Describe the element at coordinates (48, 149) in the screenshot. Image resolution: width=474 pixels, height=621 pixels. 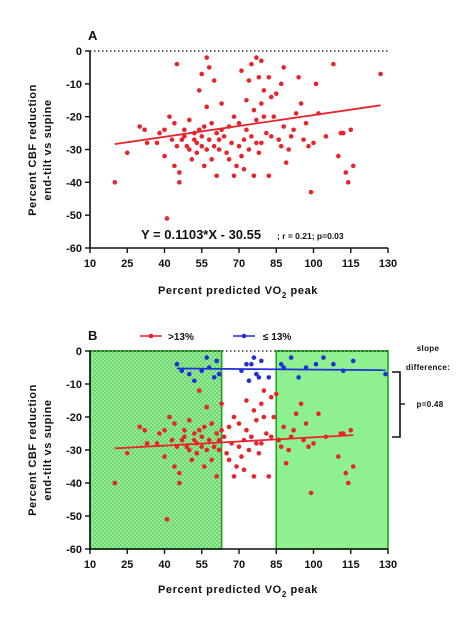
I see `panel-a-ylabel-line2: end-tilt vs supine` at that location.